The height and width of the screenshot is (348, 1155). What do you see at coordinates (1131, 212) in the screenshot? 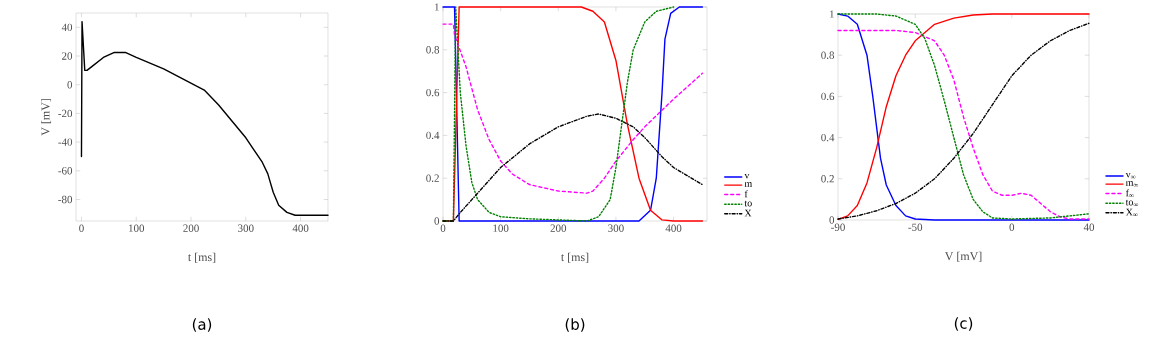
I see `legend-label: X$_{∞}$` at bounding box center [1131, 212].